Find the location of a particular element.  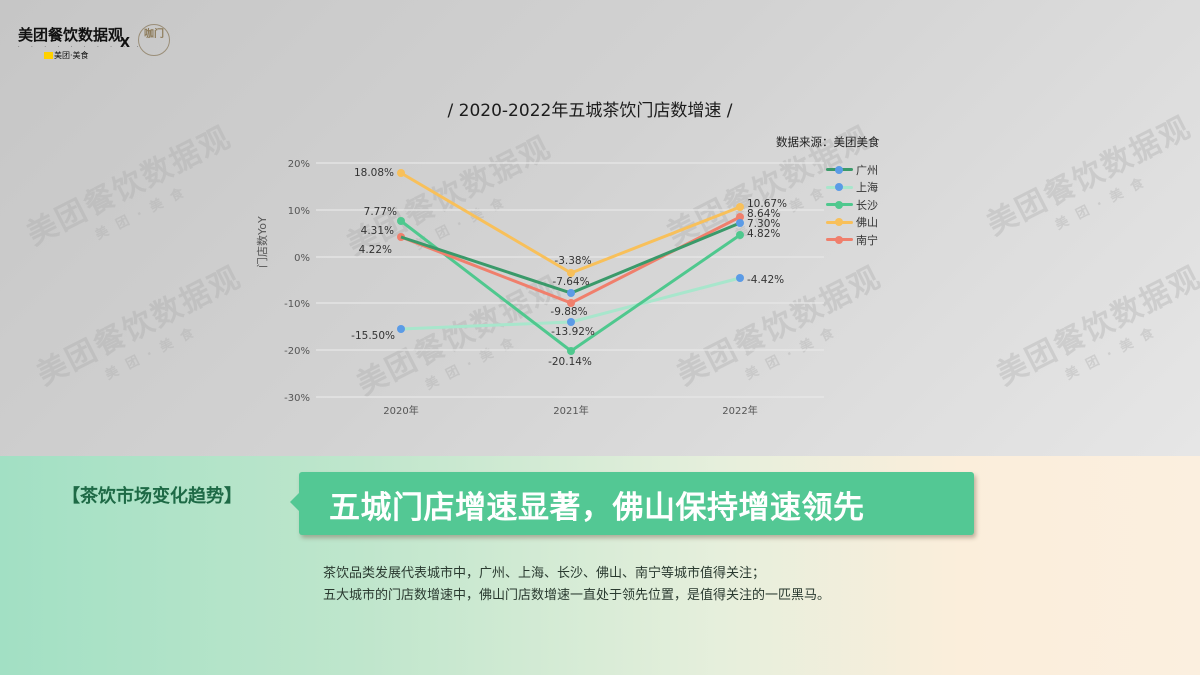

svg-text: 2020年 is located at coordinates (400, 410).